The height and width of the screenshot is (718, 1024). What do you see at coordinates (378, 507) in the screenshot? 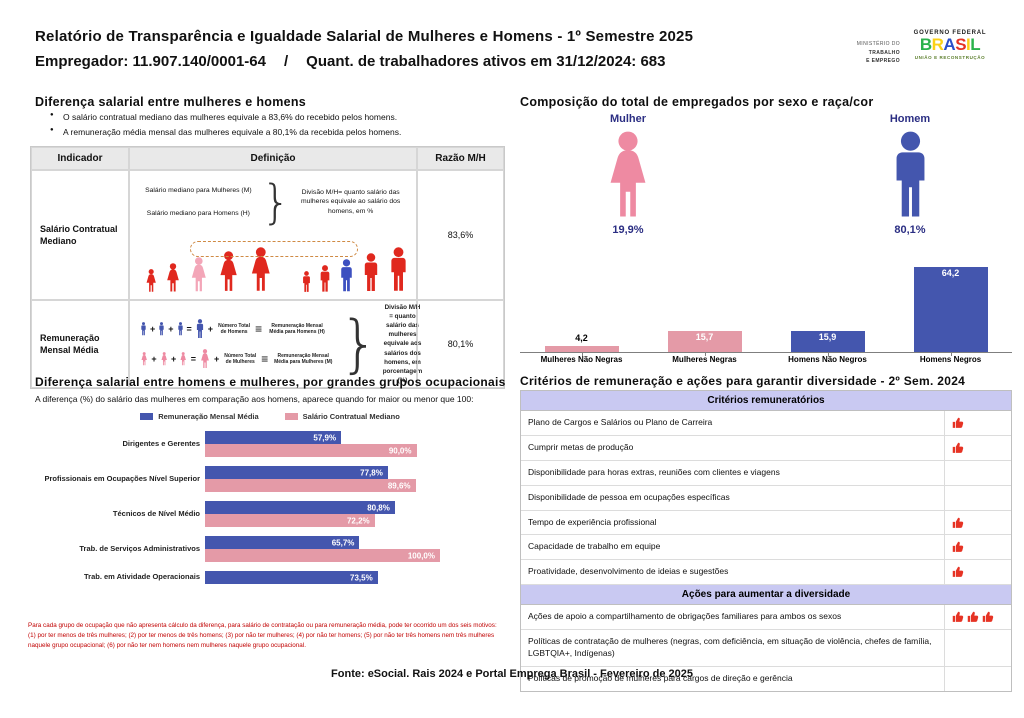
I see `bar-value-label: 80,8%` at bounding box center [378, 507].